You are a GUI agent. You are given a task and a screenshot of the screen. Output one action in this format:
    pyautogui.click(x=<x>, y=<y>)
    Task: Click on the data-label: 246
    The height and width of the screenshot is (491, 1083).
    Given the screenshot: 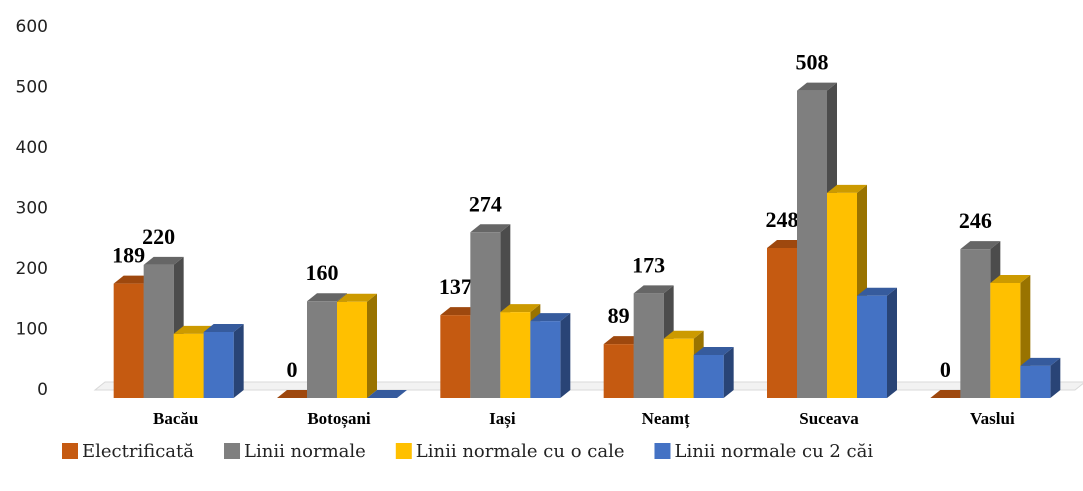 What is the action you would take?
    pyautogui.click(x=975, y=220)
    